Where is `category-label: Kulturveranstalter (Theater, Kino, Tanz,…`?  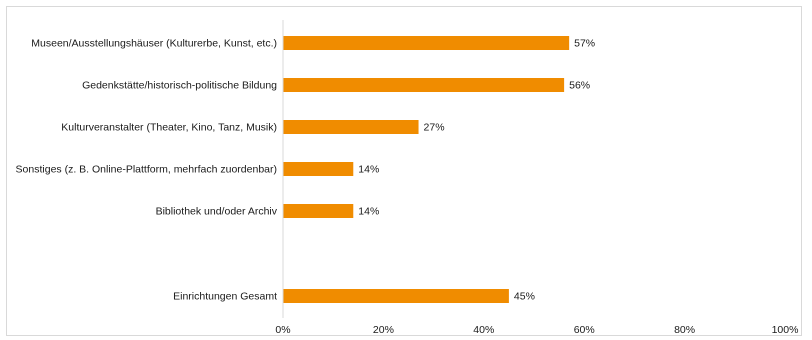
category-label: Kulturveranstalter (Theater, Kino, Tanz,… is located at coordinates (169, 128).